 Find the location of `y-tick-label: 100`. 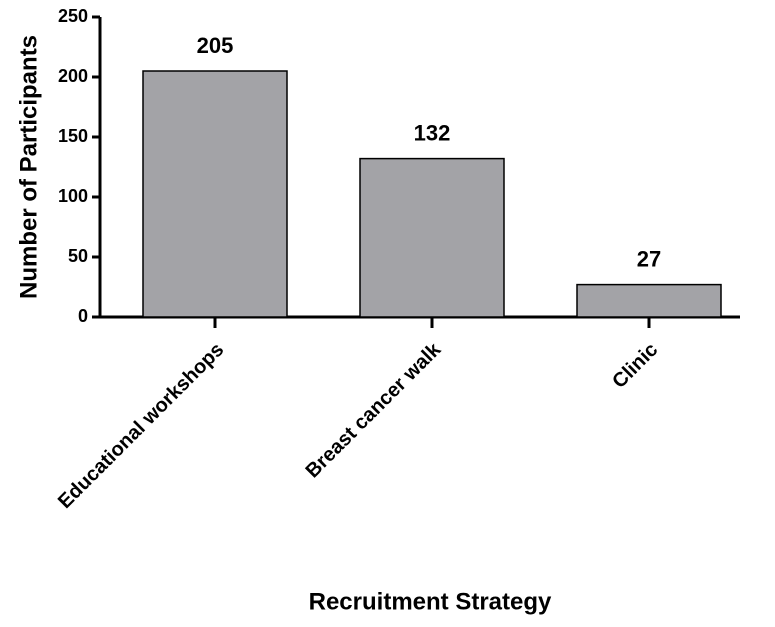

y-tick-label: 100 is located at coordinates (73, 196).